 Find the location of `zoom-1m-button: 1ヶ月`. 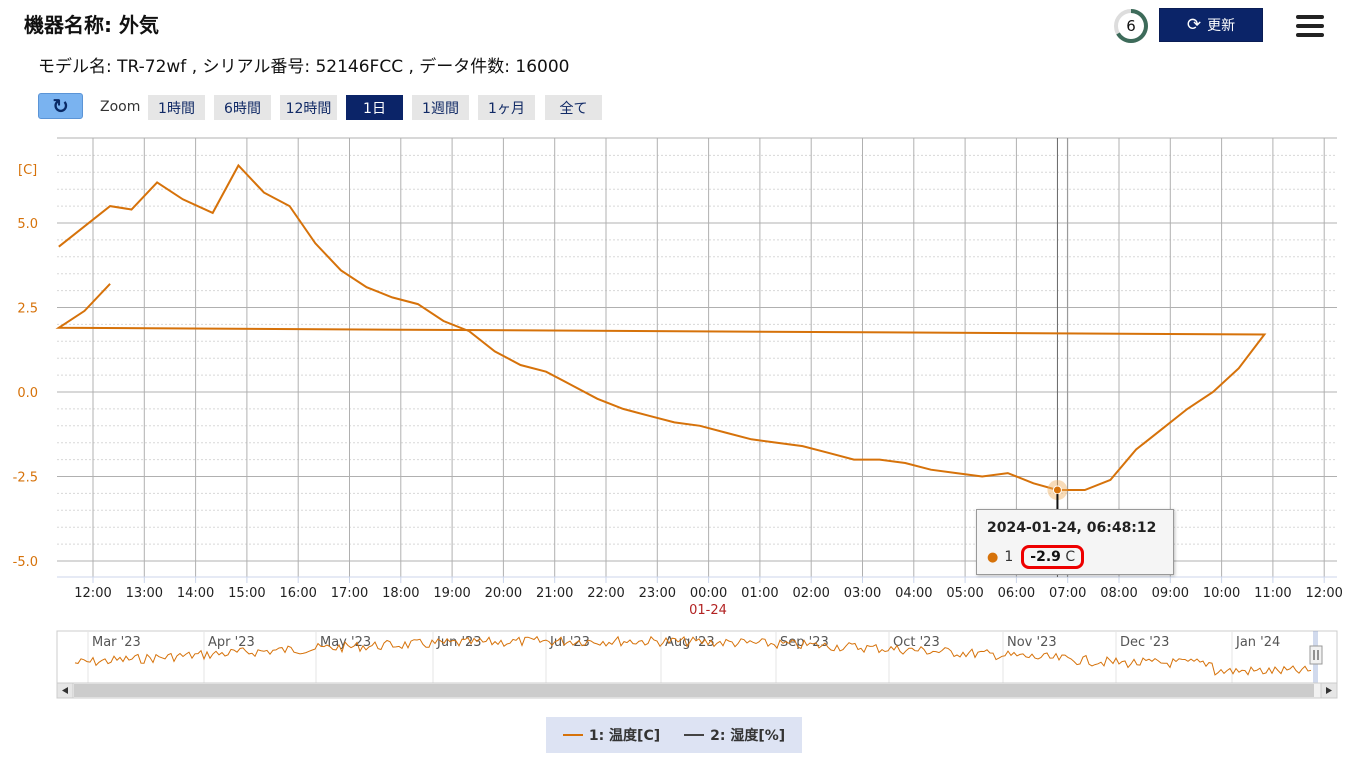

zoom-1m-button: 1ヶ月 is located at coordinates (506, 107).